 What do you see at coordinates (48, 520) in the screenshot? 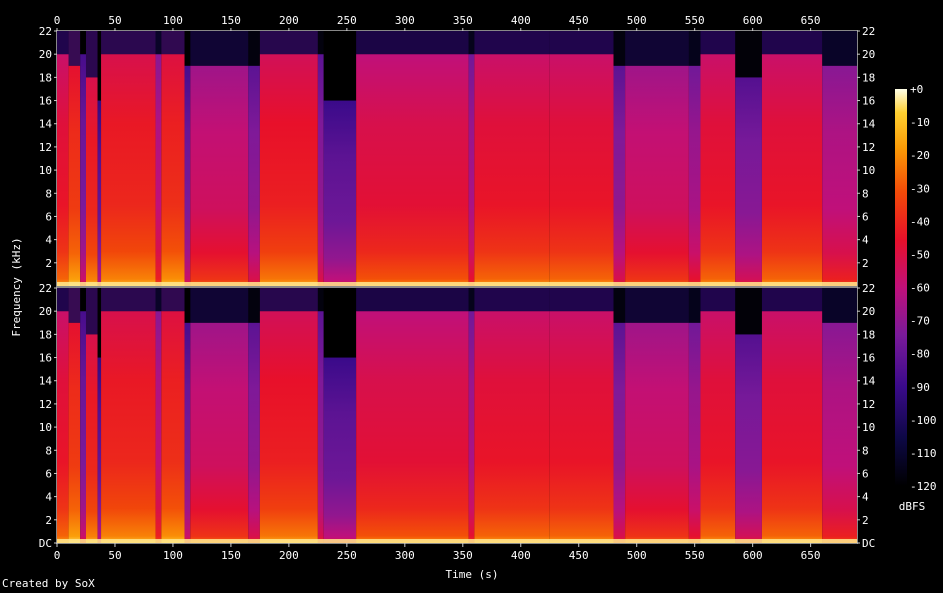
I see `y-tick-label-left: 2` at bounding box center [48, 520].